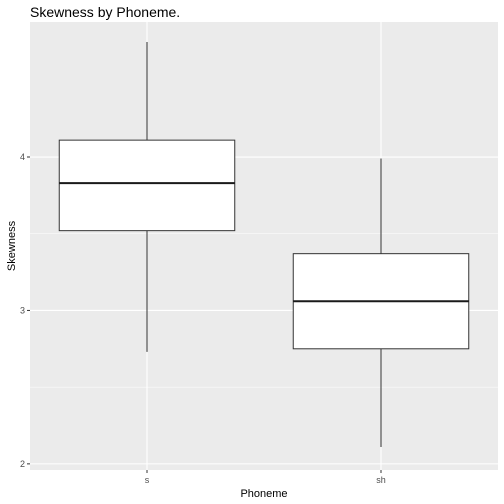 This screenshot has height=504, width=504. What do you see at coordinates (105, 12) in the screenshot?
I see `chart-title: Skewness by Phoneme.` at bounding box center [105, 12].